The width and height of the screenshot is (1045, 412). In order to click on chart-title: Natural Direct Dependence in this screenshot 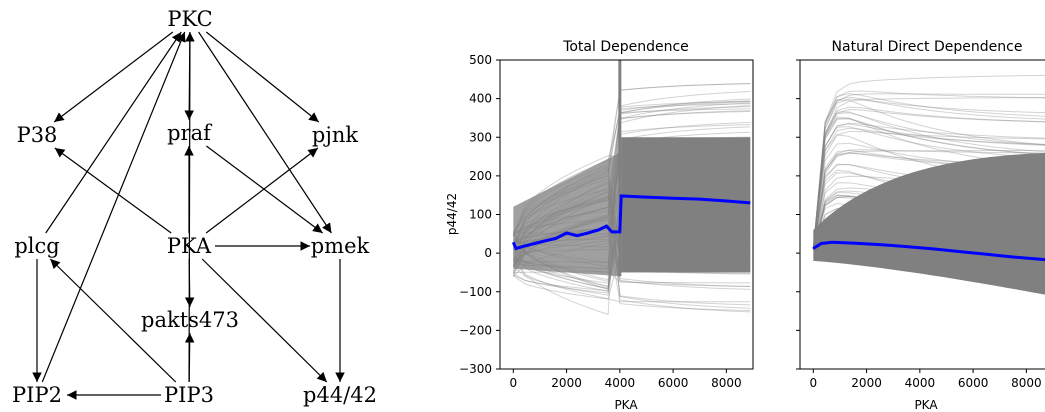, I will do `click(927, 47)`.